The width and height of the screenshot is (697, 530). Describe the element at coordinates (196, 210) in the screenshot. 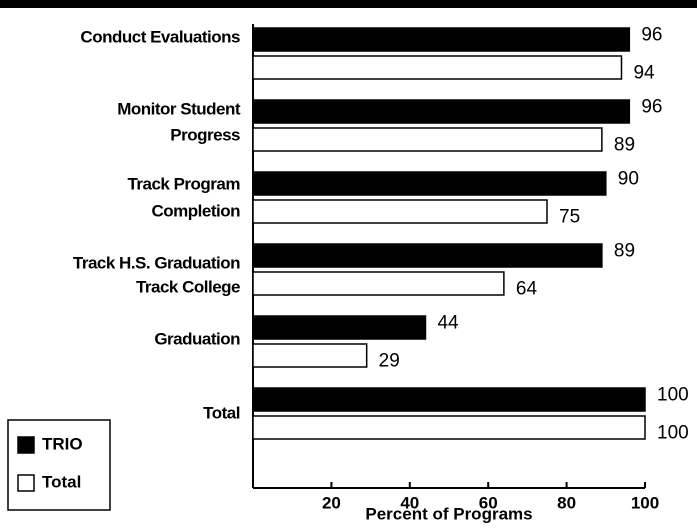

I see `category-label: Completion` at that location.